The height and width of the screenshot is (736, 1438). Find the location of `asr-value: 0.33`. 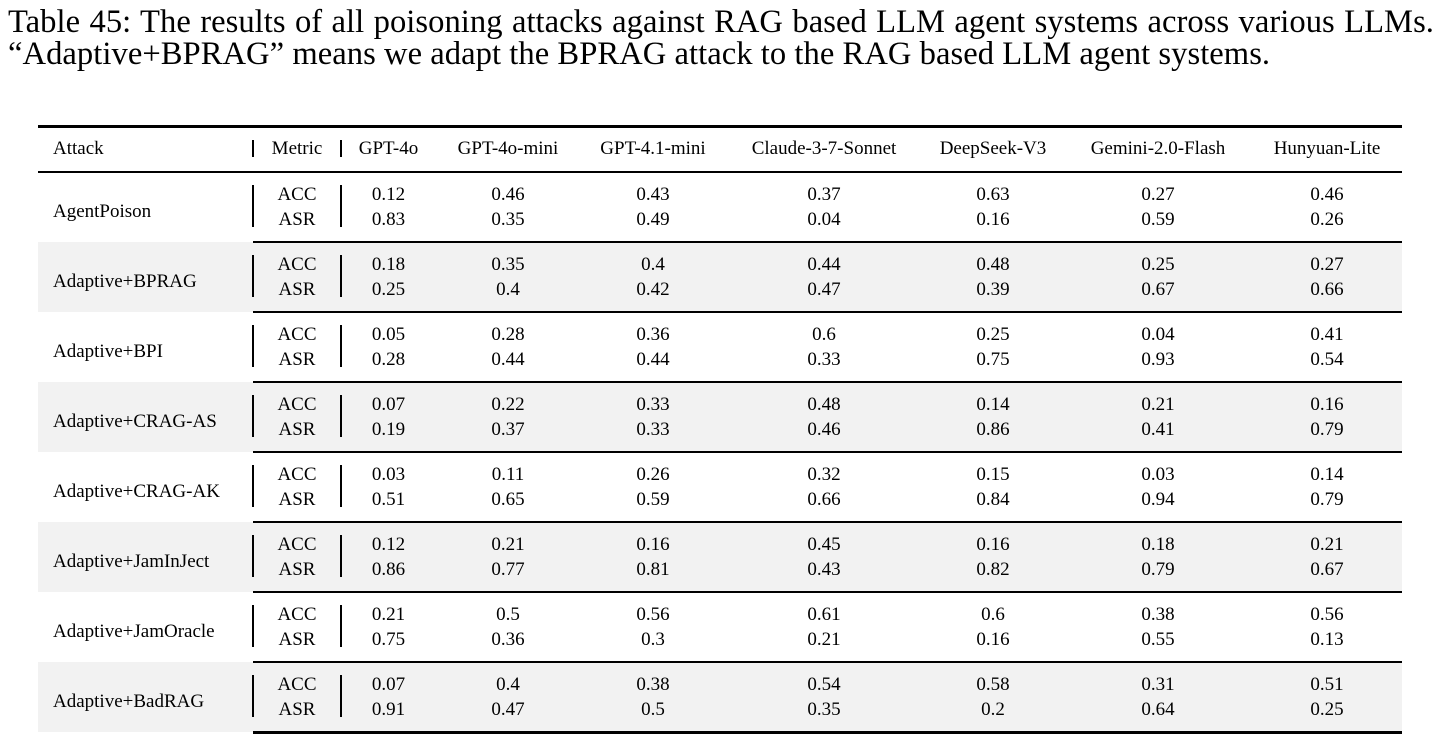

asr-value: 0.33 is located at coordinates (653, 434).